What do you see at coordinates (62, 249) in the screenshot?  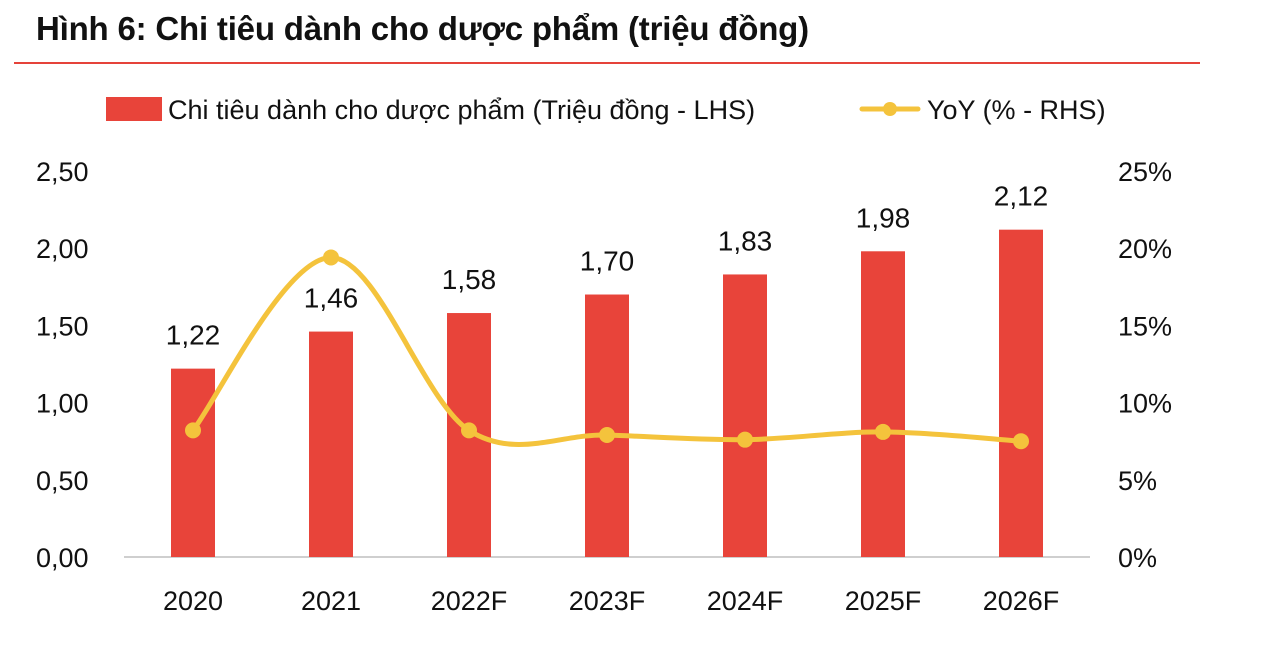 I see `left-axis-tick-label: 2,00` at bounding box center [62, 249].